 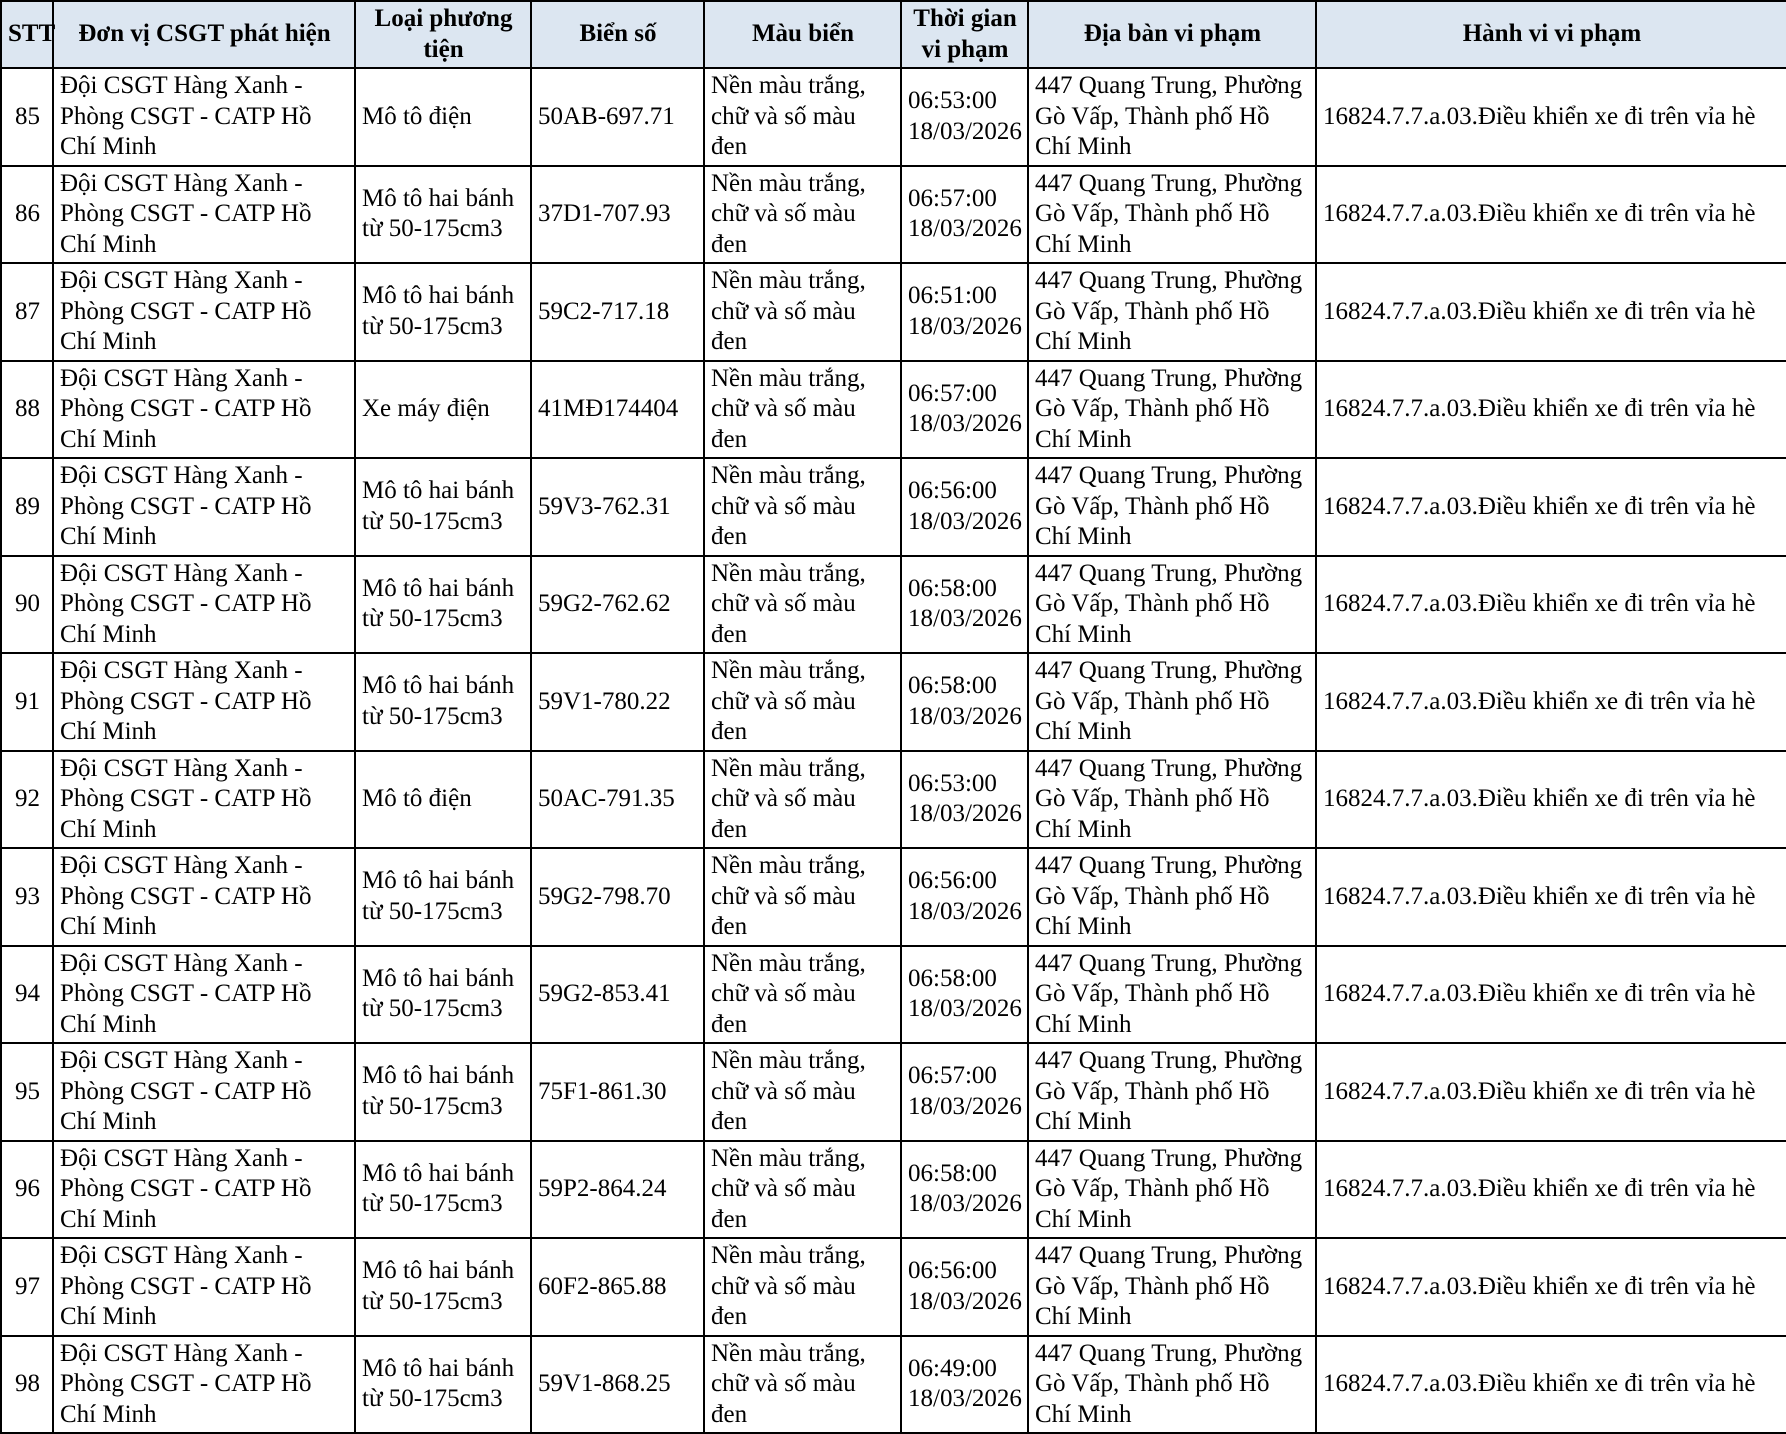 I want to click on column-header-stt: STT, so click(x=27, y=34).